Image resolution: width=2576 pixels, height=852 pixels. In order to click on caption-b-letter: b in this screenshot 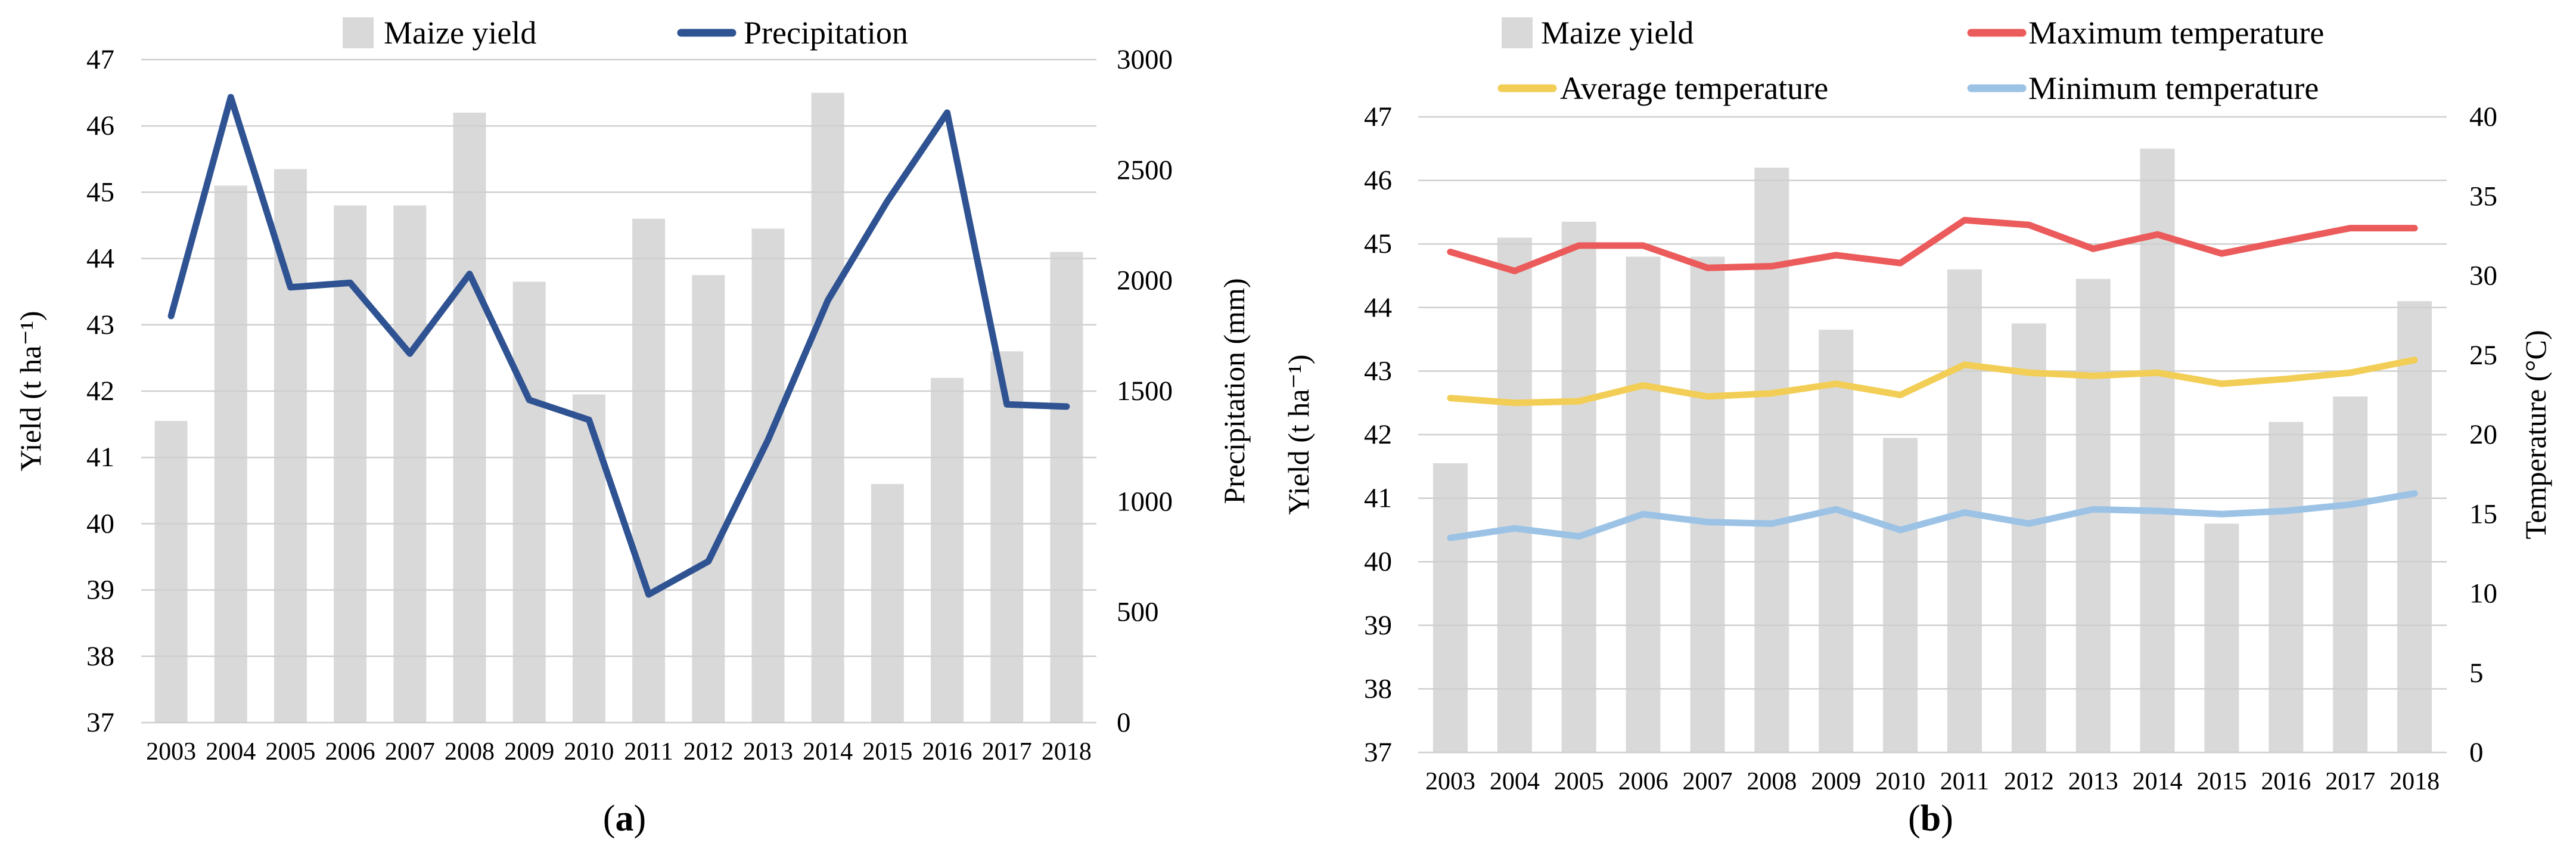, I will do `click(1930, 818)`.